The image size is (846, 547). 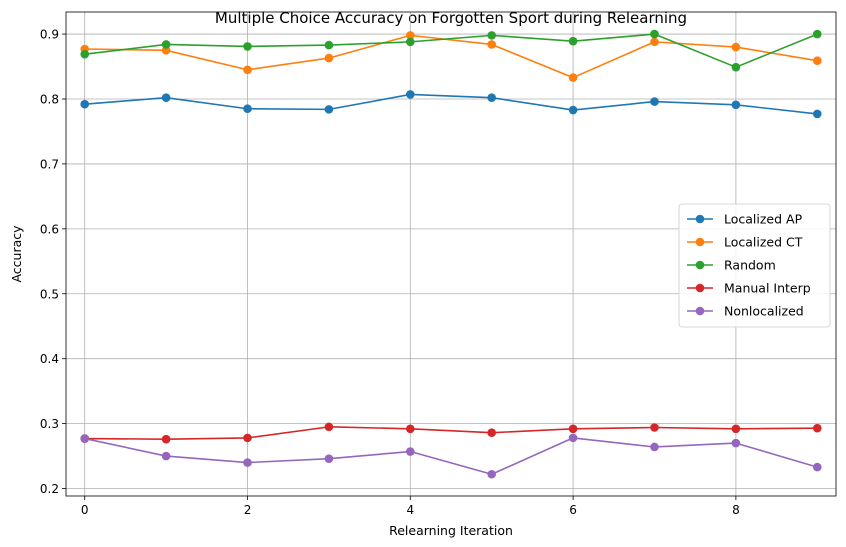 What do you see at coordinates (49, 229) in the screenshot?
I see `y-tick-label: 0.6` at bounding box center [49, 229].